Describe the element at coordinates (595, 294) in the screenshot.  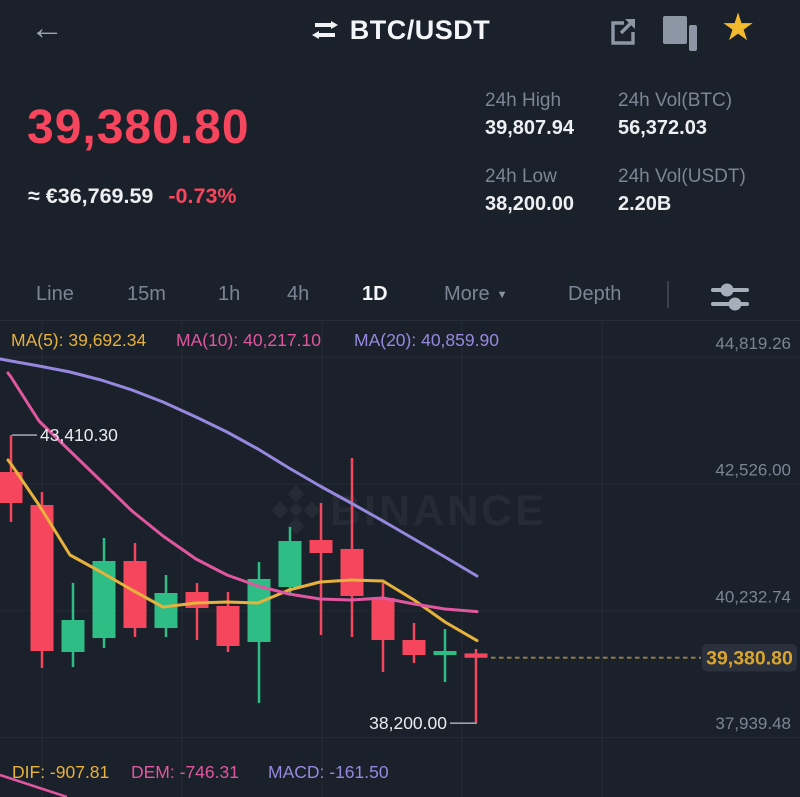
I see `tab-depth: Depth` at that location.